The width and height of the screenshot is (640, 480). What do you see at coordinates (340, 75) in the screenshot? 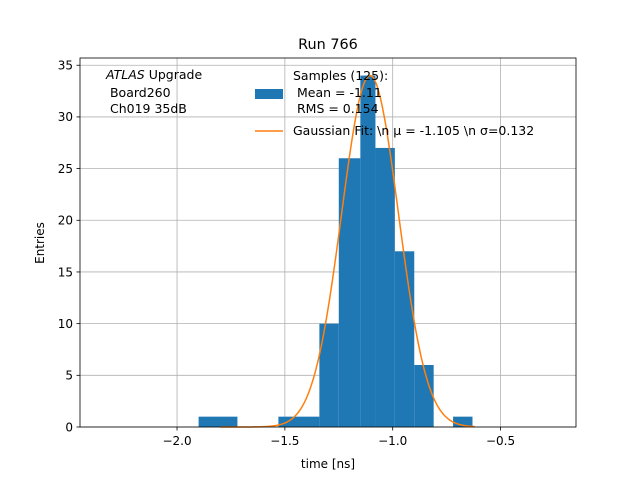
I see `legend-samples-line-1: Samples (125):` at bounding box center [340, 75].